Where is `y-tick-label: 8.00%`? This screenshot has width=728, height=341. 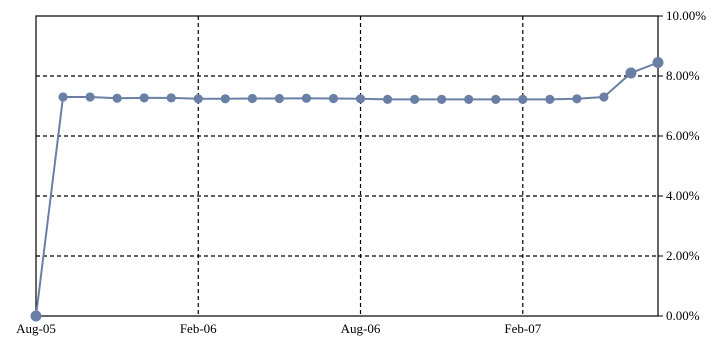 y-tick-label: 8.00% is located at coordinates (683, 75).